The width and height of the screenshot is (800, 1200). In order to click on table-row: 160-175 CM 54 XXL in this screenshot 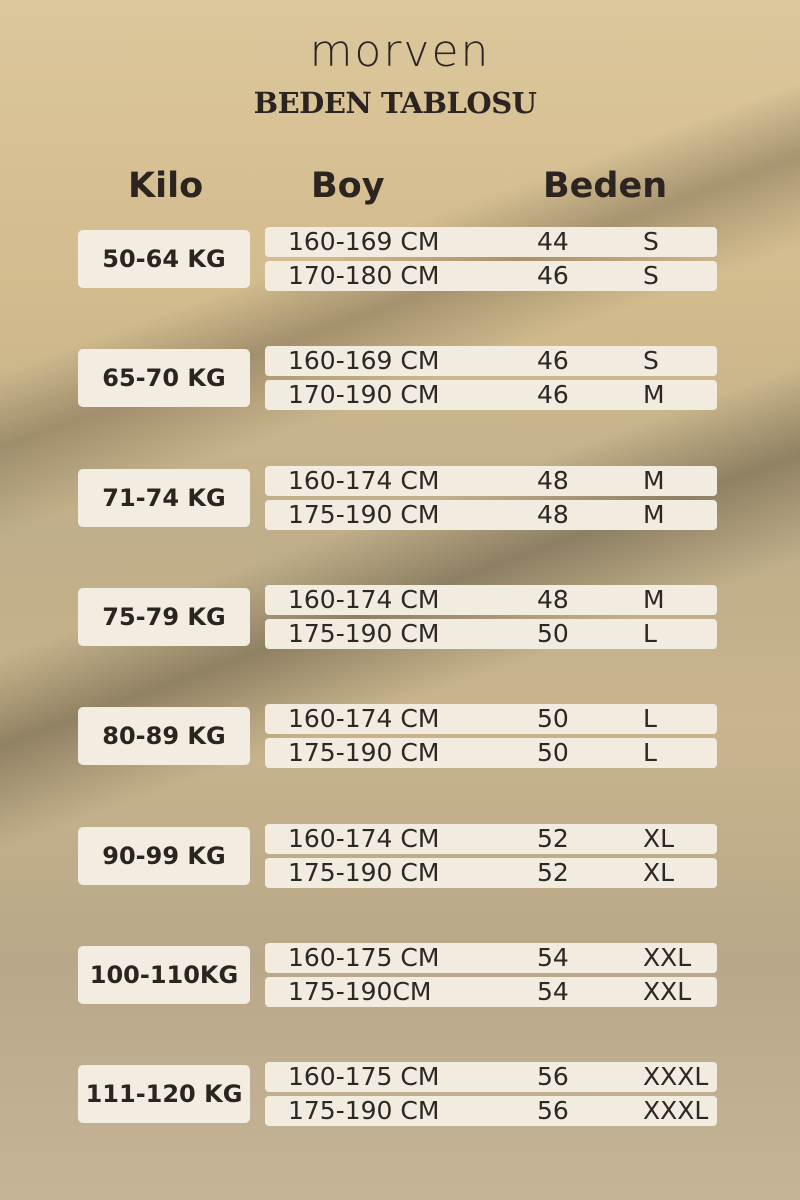, I will do `click(491, 957)`.